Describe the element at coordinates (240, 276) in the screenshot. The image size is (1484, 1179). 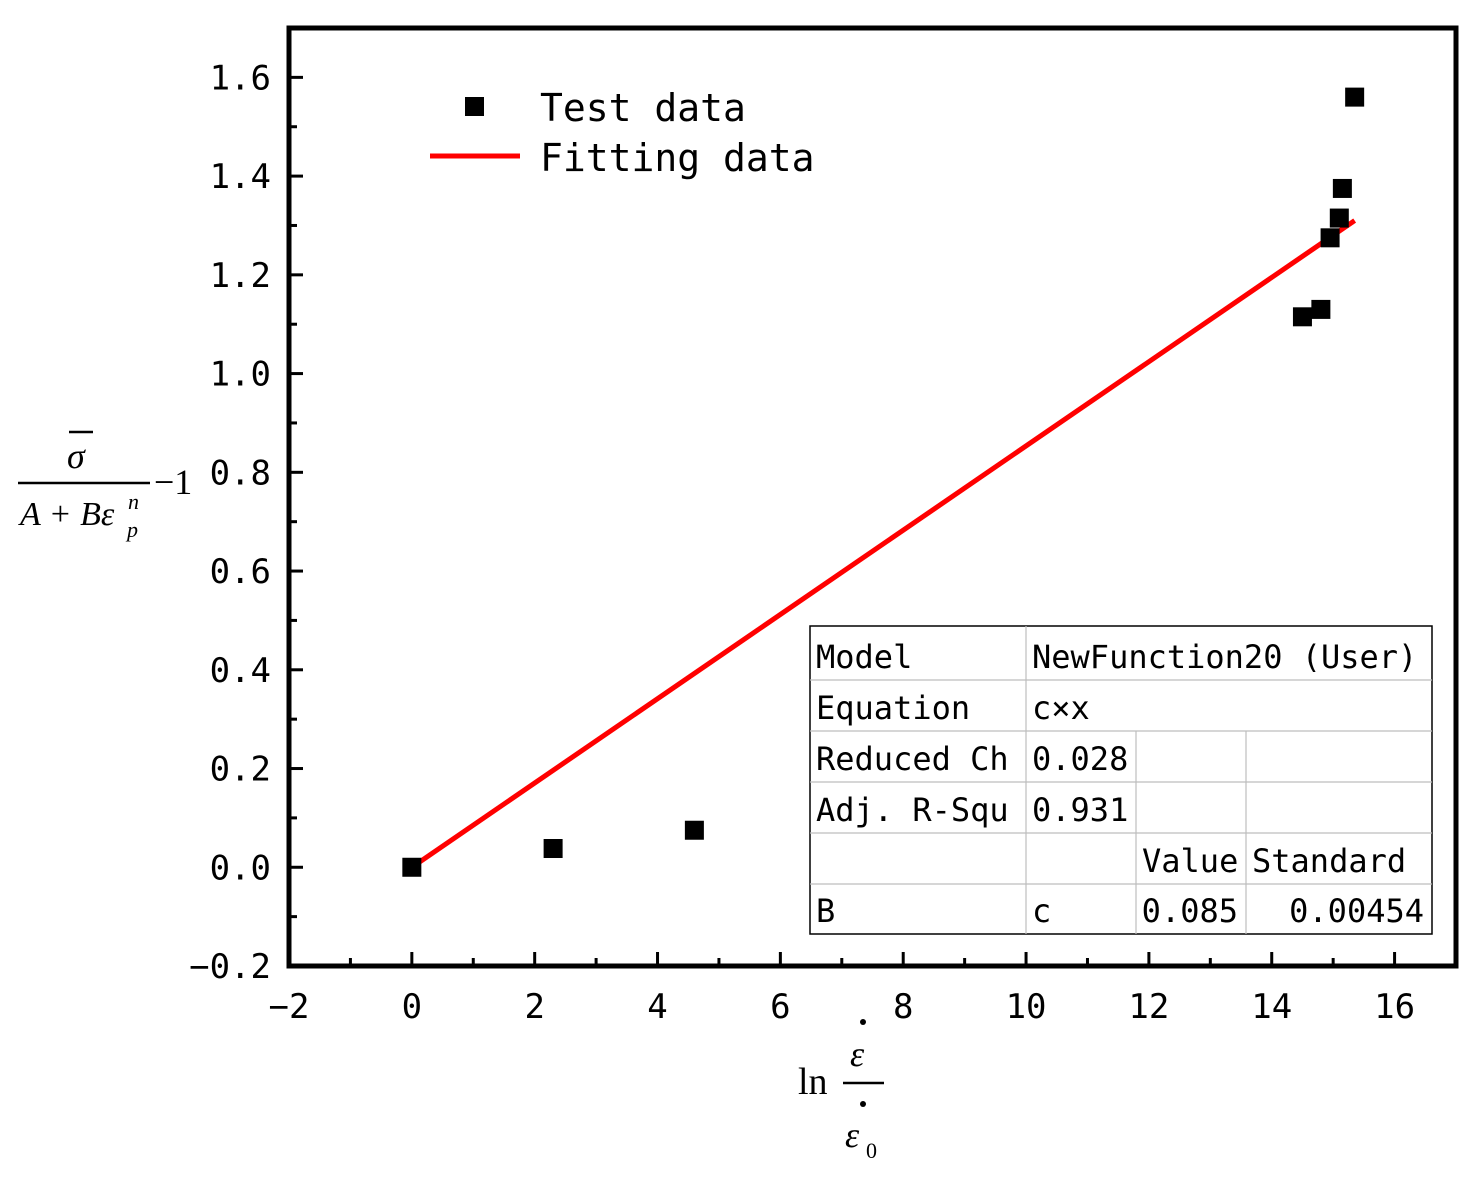
I see `y-tick-label: 1.2` at that location.